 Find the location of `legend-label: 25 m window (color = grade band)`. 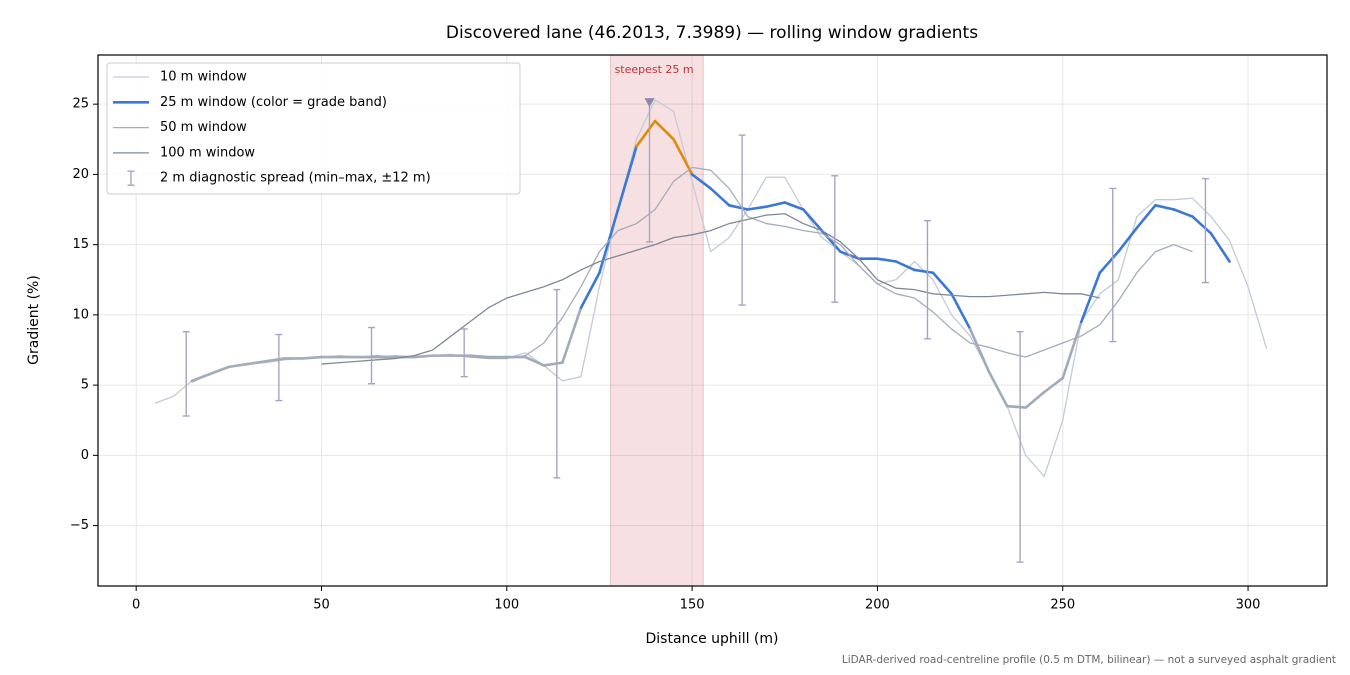

legend-label: 25 m window (color = grade band) is located at coordinates (273, 102).